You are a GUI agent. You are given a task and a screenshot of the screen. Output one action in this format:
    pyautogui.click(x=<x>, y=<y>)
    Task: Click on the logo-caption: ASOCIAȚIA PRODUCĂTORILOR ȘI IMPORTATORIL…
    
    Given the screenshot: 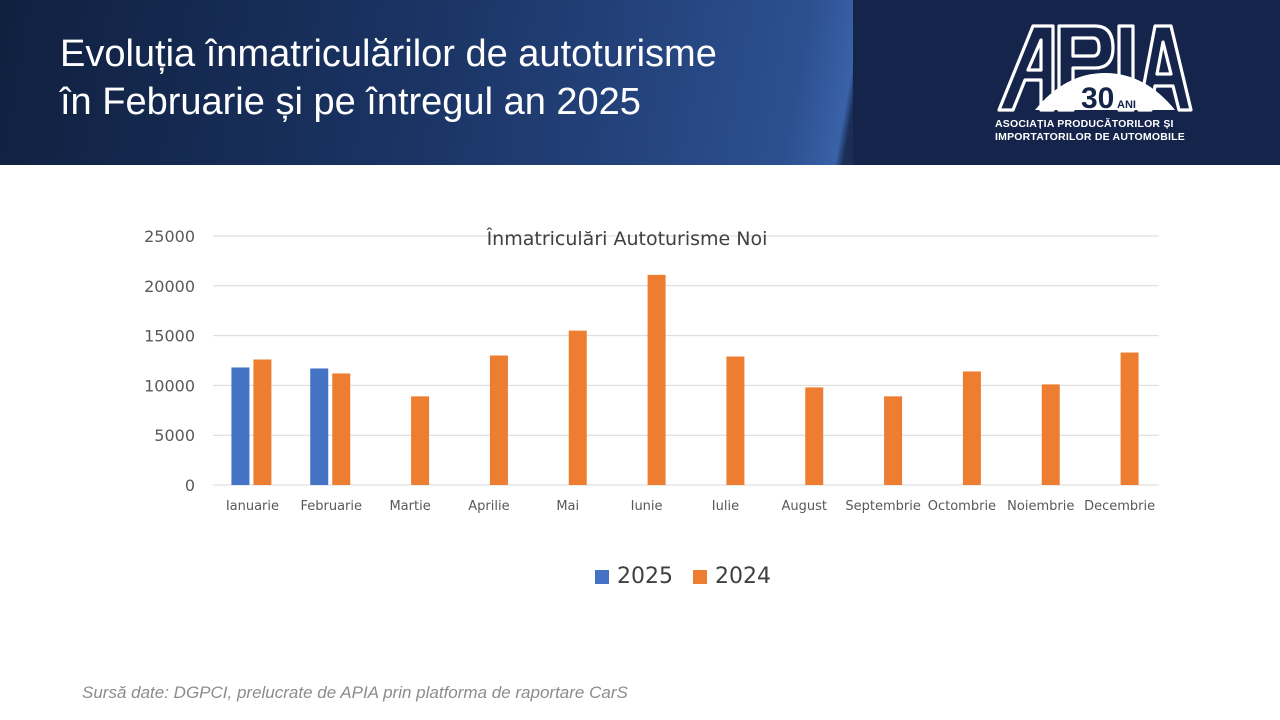 What is the action you would take?
    pyautogui.click(x=1095, y=131)
    